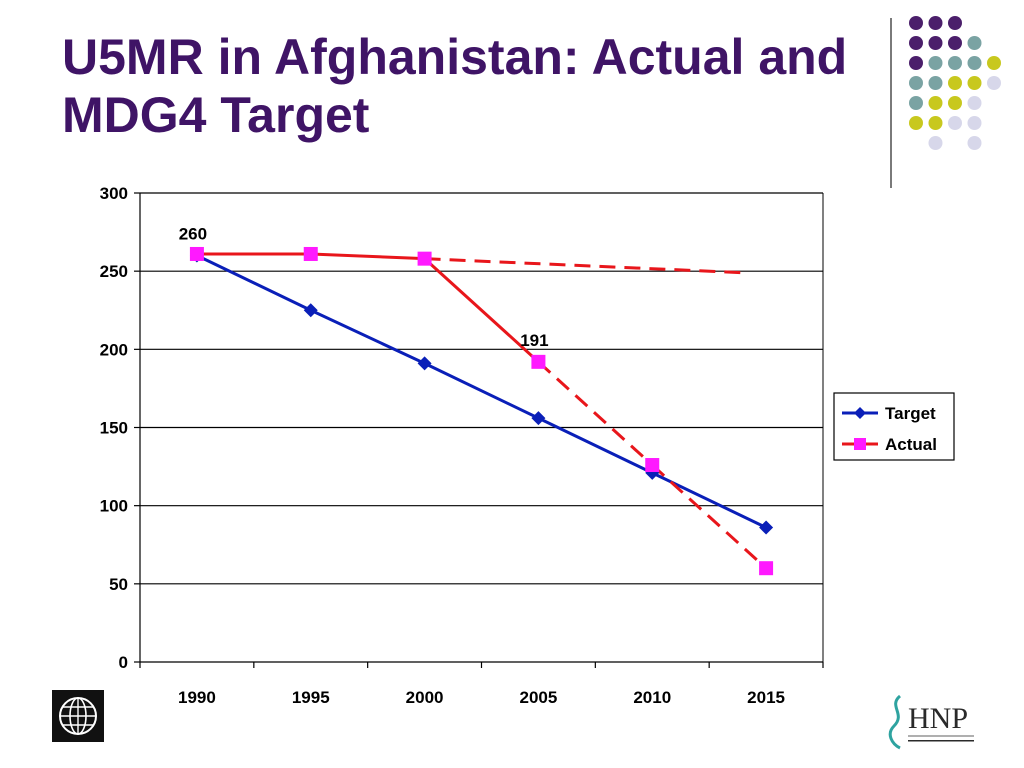  Describe the element at coordinates (910, 413) in the screenshot. I see `legend-label-target: Target` at that location.